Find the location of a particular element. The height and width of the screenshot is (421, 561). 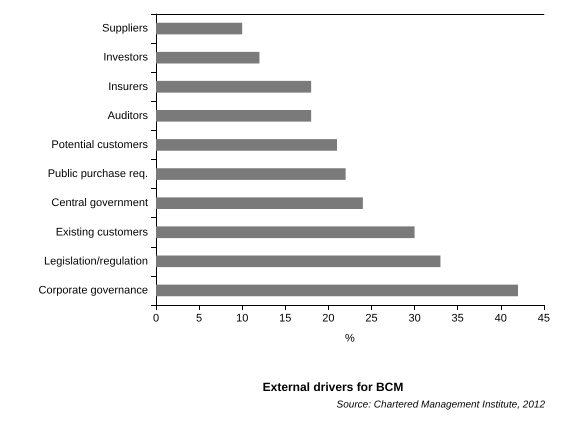

x-tick-label: 30 is located at coordinates (414, 318).